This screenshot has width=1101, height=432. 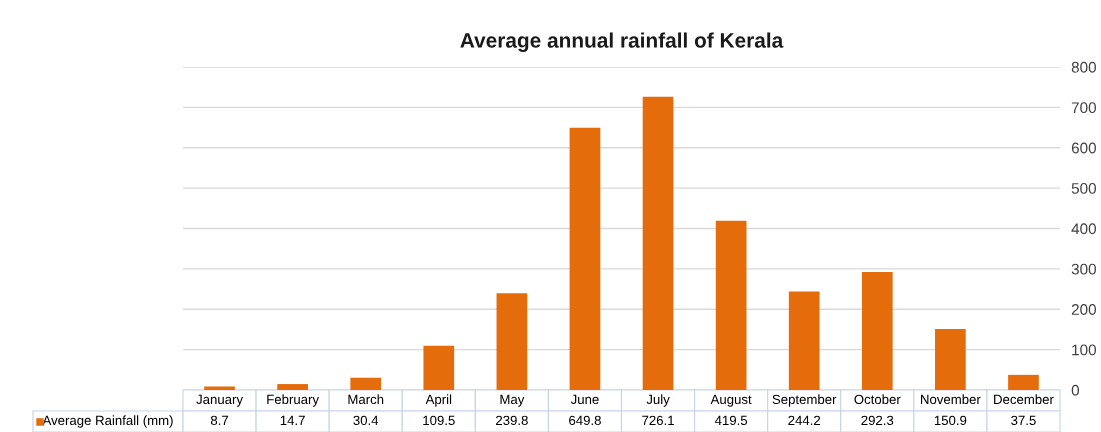 What do you see at coordinates (366, 420) in the screenshot?
I see `data-label: 30.4` at bounding box center [366, 420].